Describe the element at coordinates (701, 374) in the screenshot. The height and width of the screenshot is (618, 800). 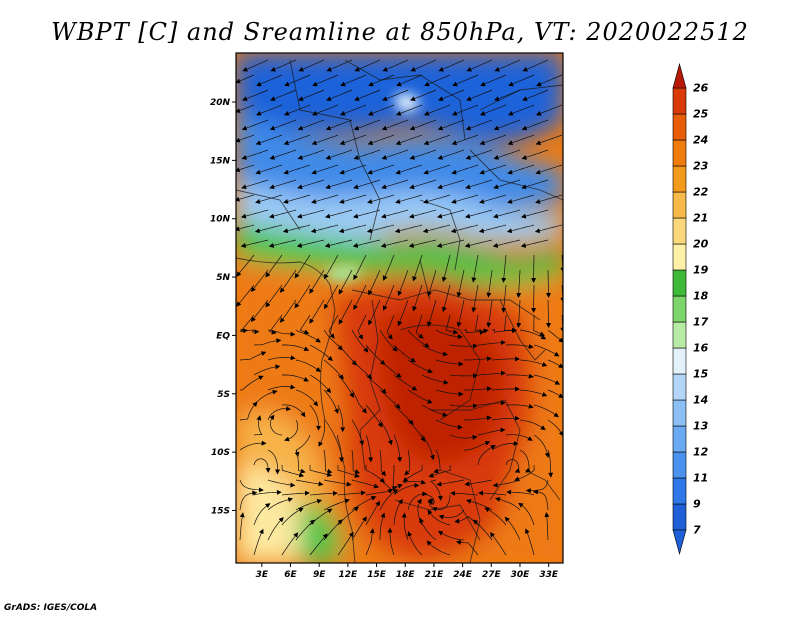
I see `colorbar-label: 15` at that location.